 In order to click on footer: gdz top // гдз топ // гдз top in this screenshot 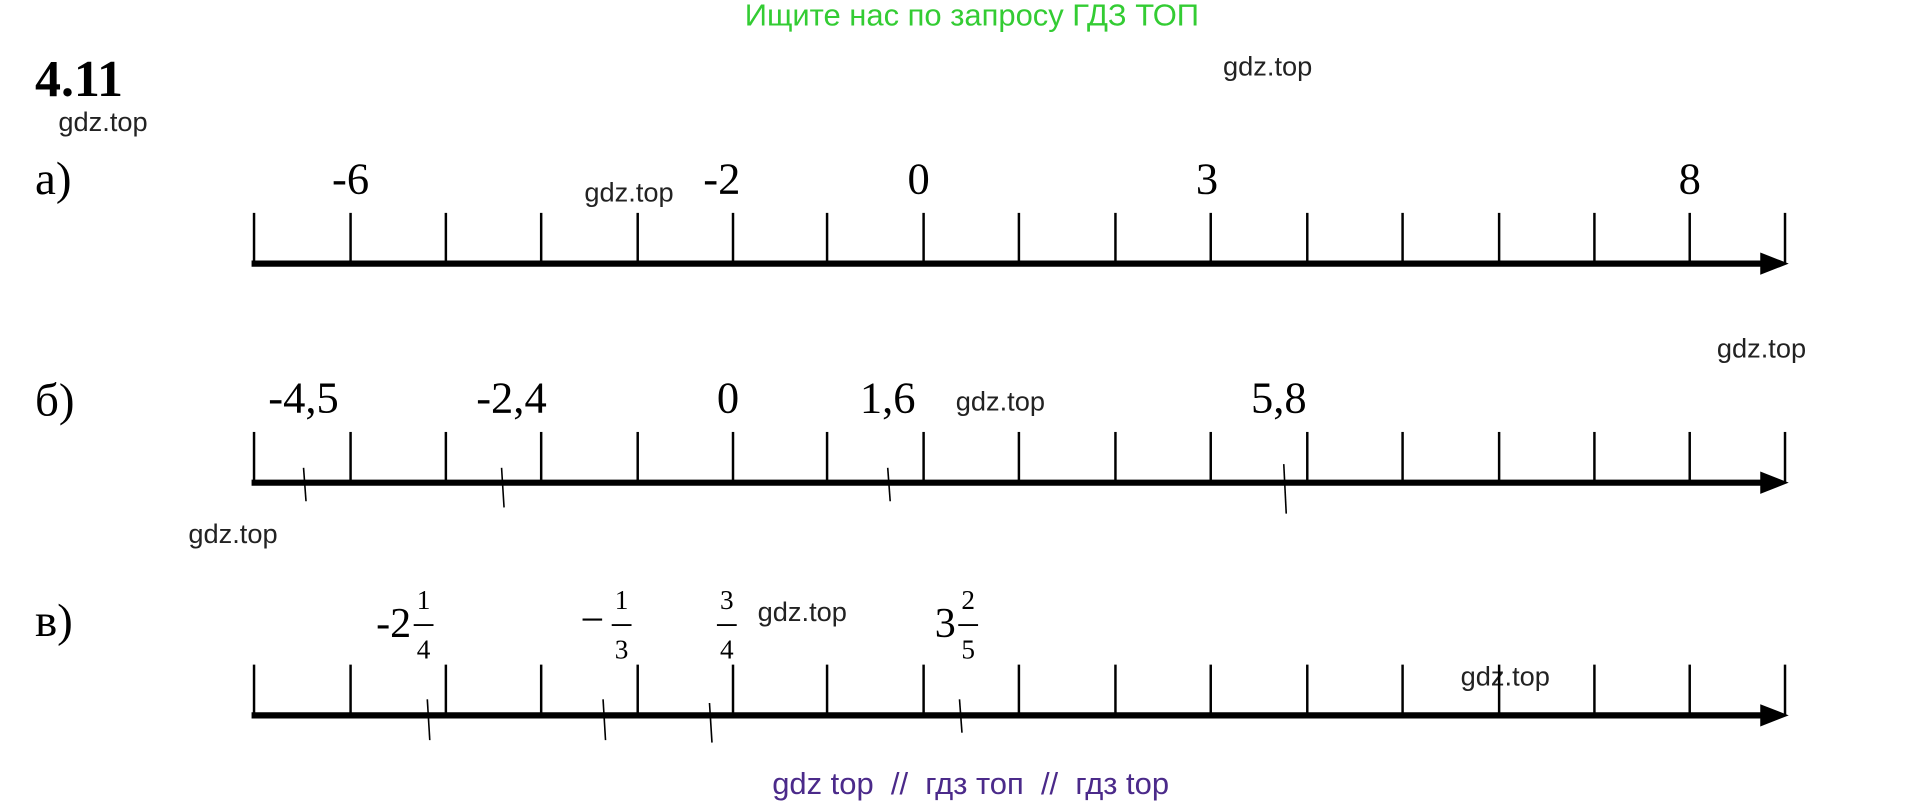, I will do `click(970, 783)`.